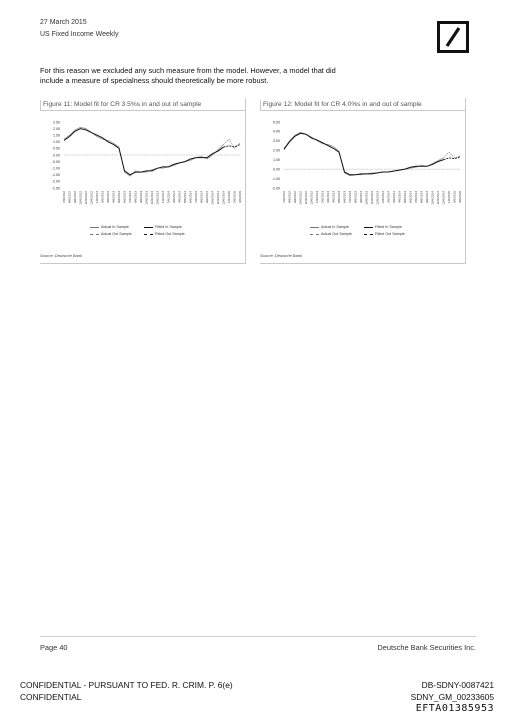 The height and width of the screenshot is (719, 512). Describe the element at coordinates (79, 34) in the screenshot. I see `publication-title: US Fixed Income Weekly` at that location.